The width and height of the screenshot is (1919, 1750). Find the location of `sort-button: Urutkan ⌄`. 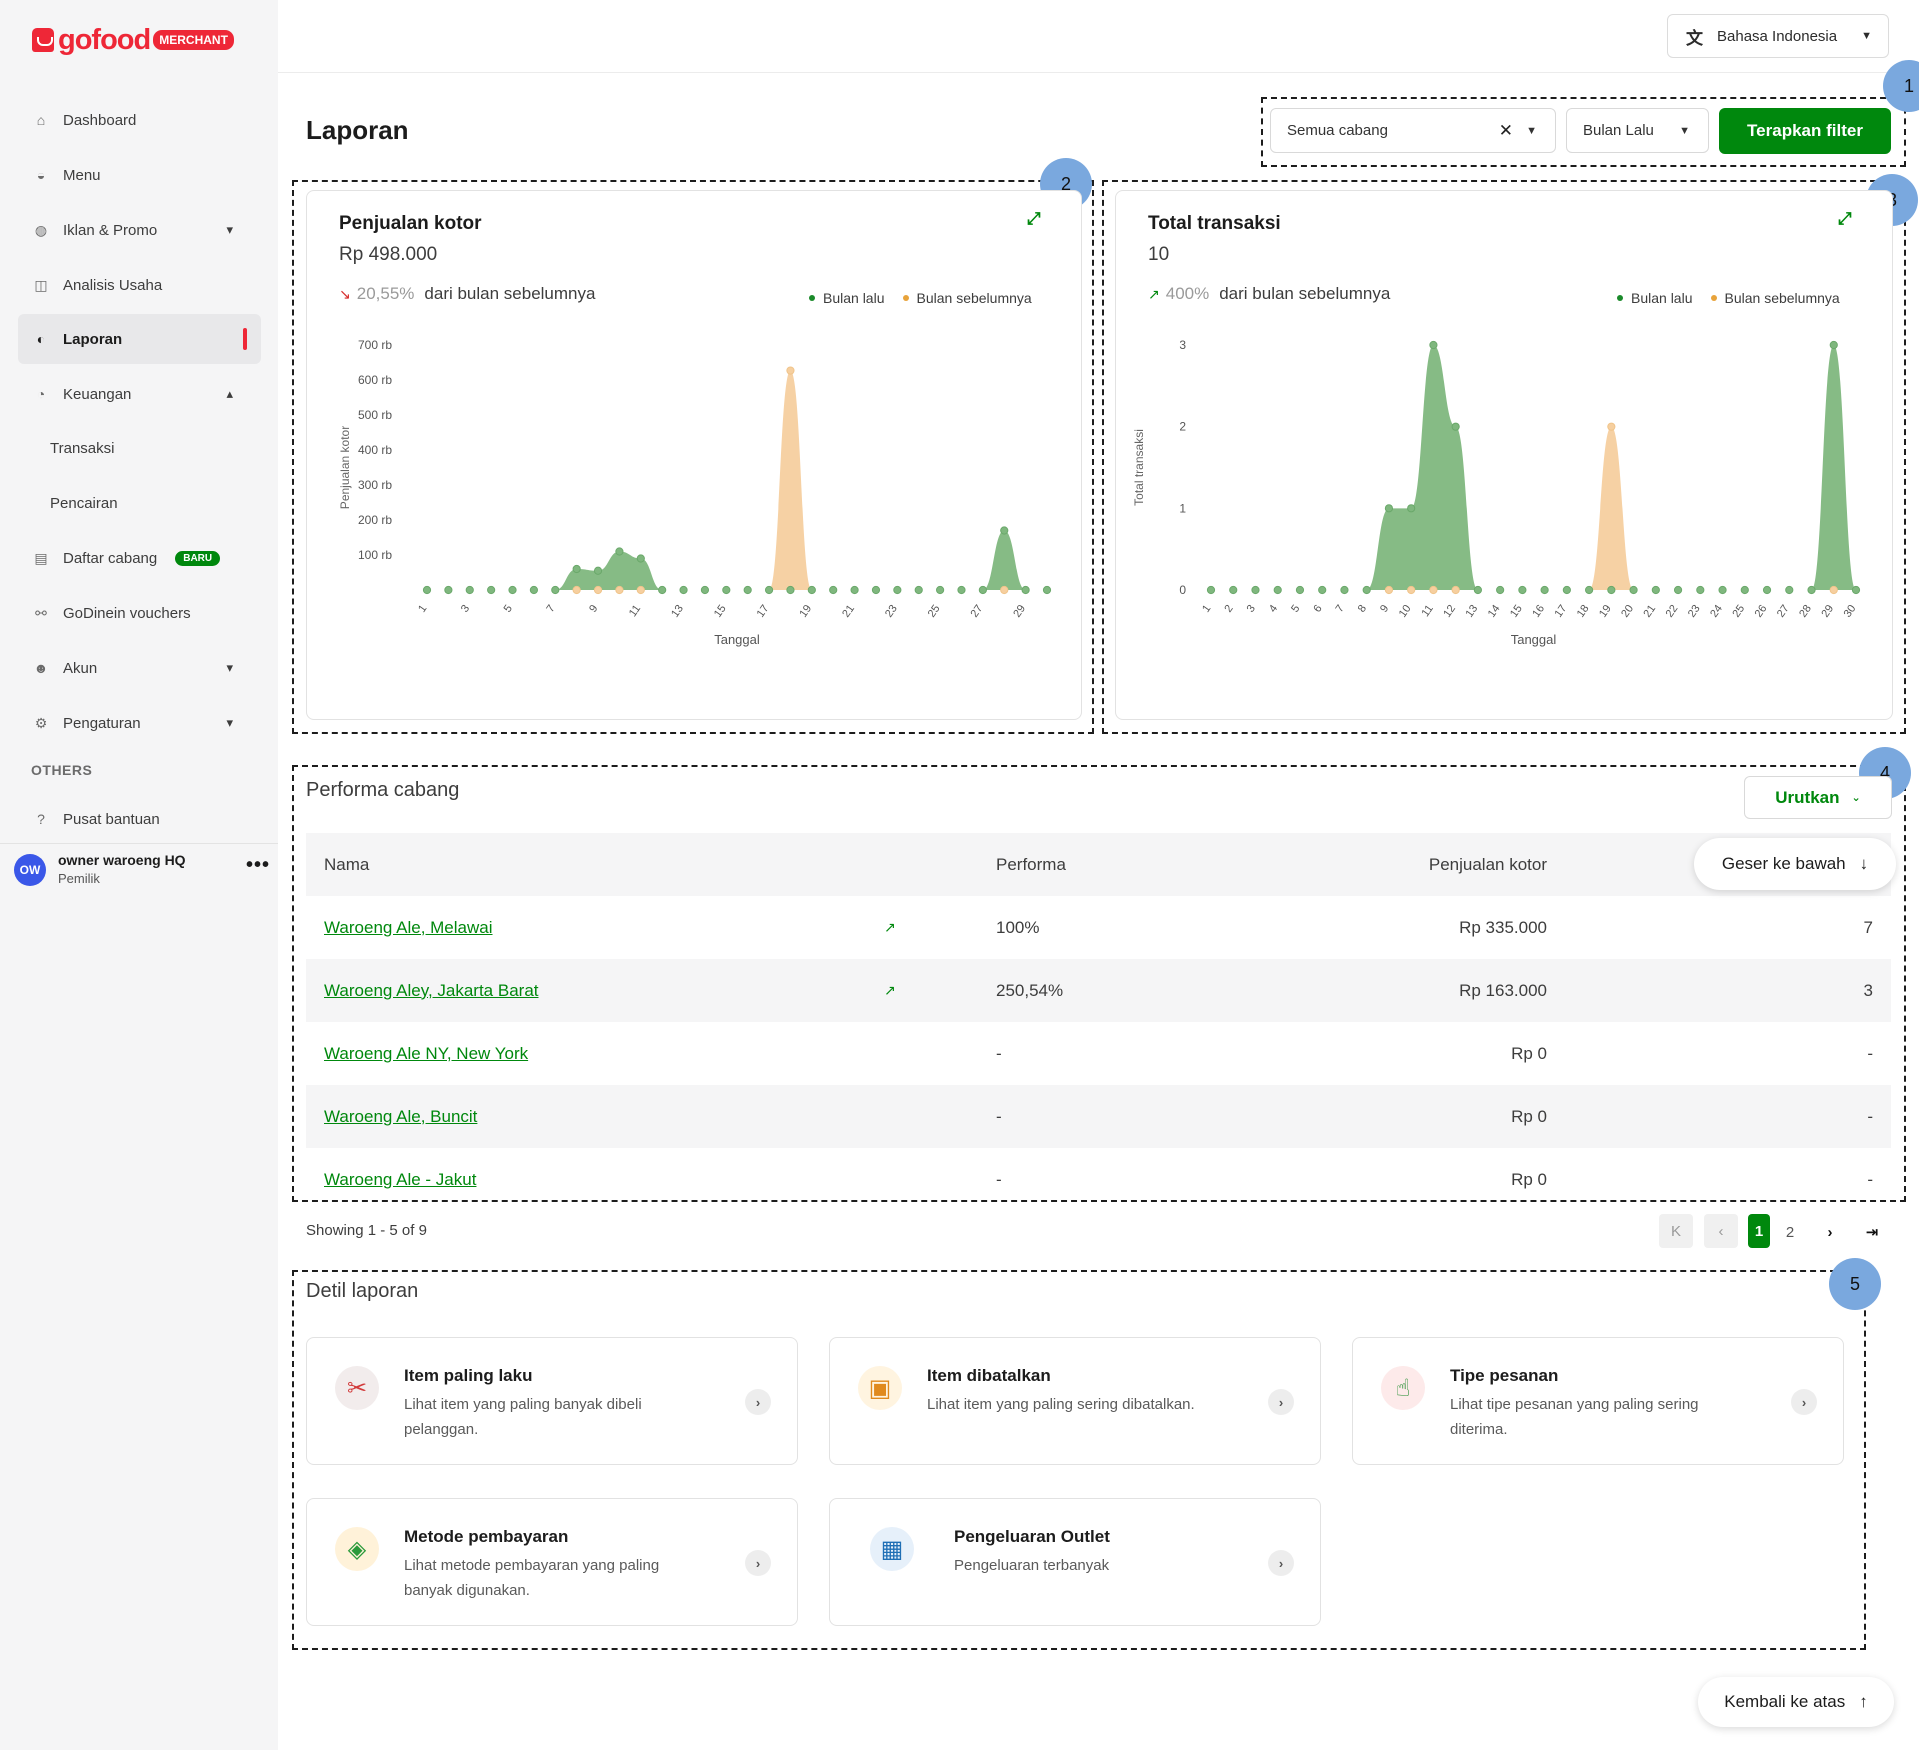

sort-button: Urutkan ⌄ is located at coordinates (1818, 797).